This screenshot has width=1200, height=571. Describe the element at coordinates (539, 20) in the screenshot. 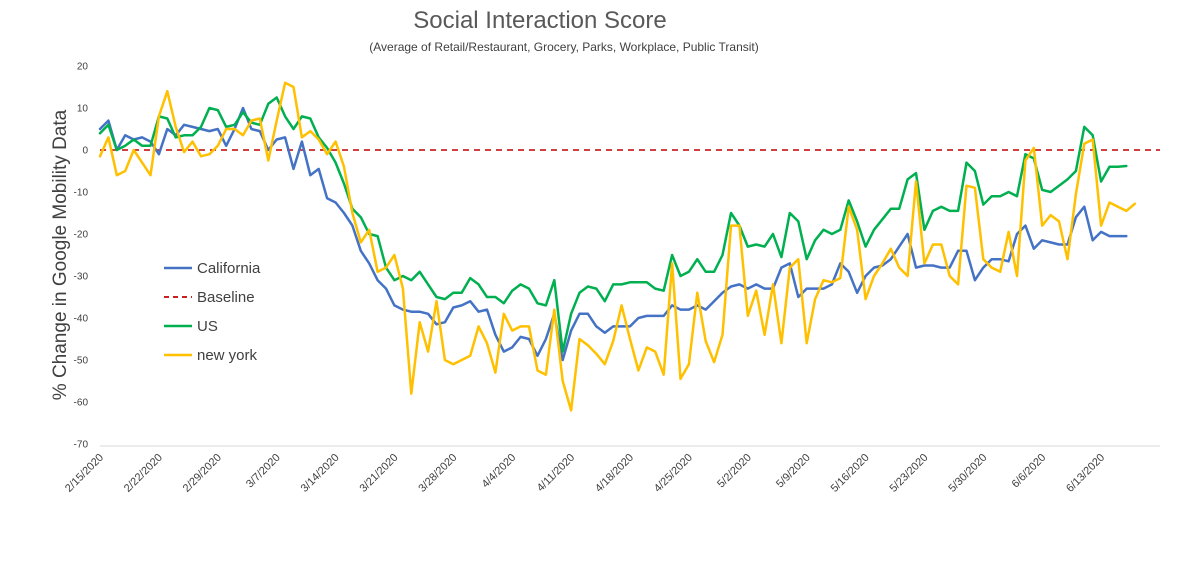

I see `chart-title: Social Interaction Score` at that location.